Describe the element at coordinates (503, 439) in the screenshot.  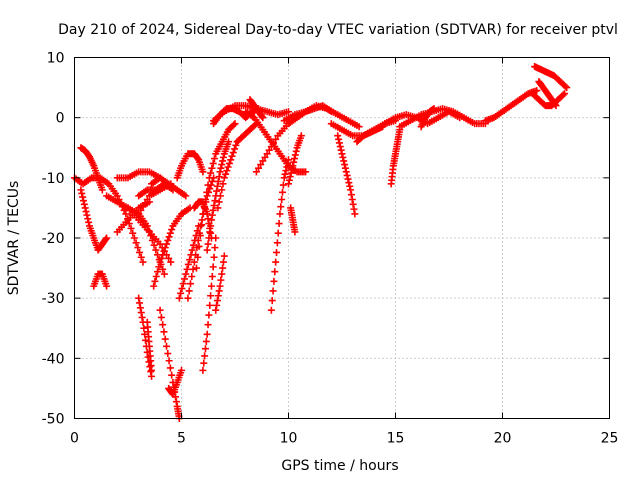
I see `x-tick-label: 20` at that location.